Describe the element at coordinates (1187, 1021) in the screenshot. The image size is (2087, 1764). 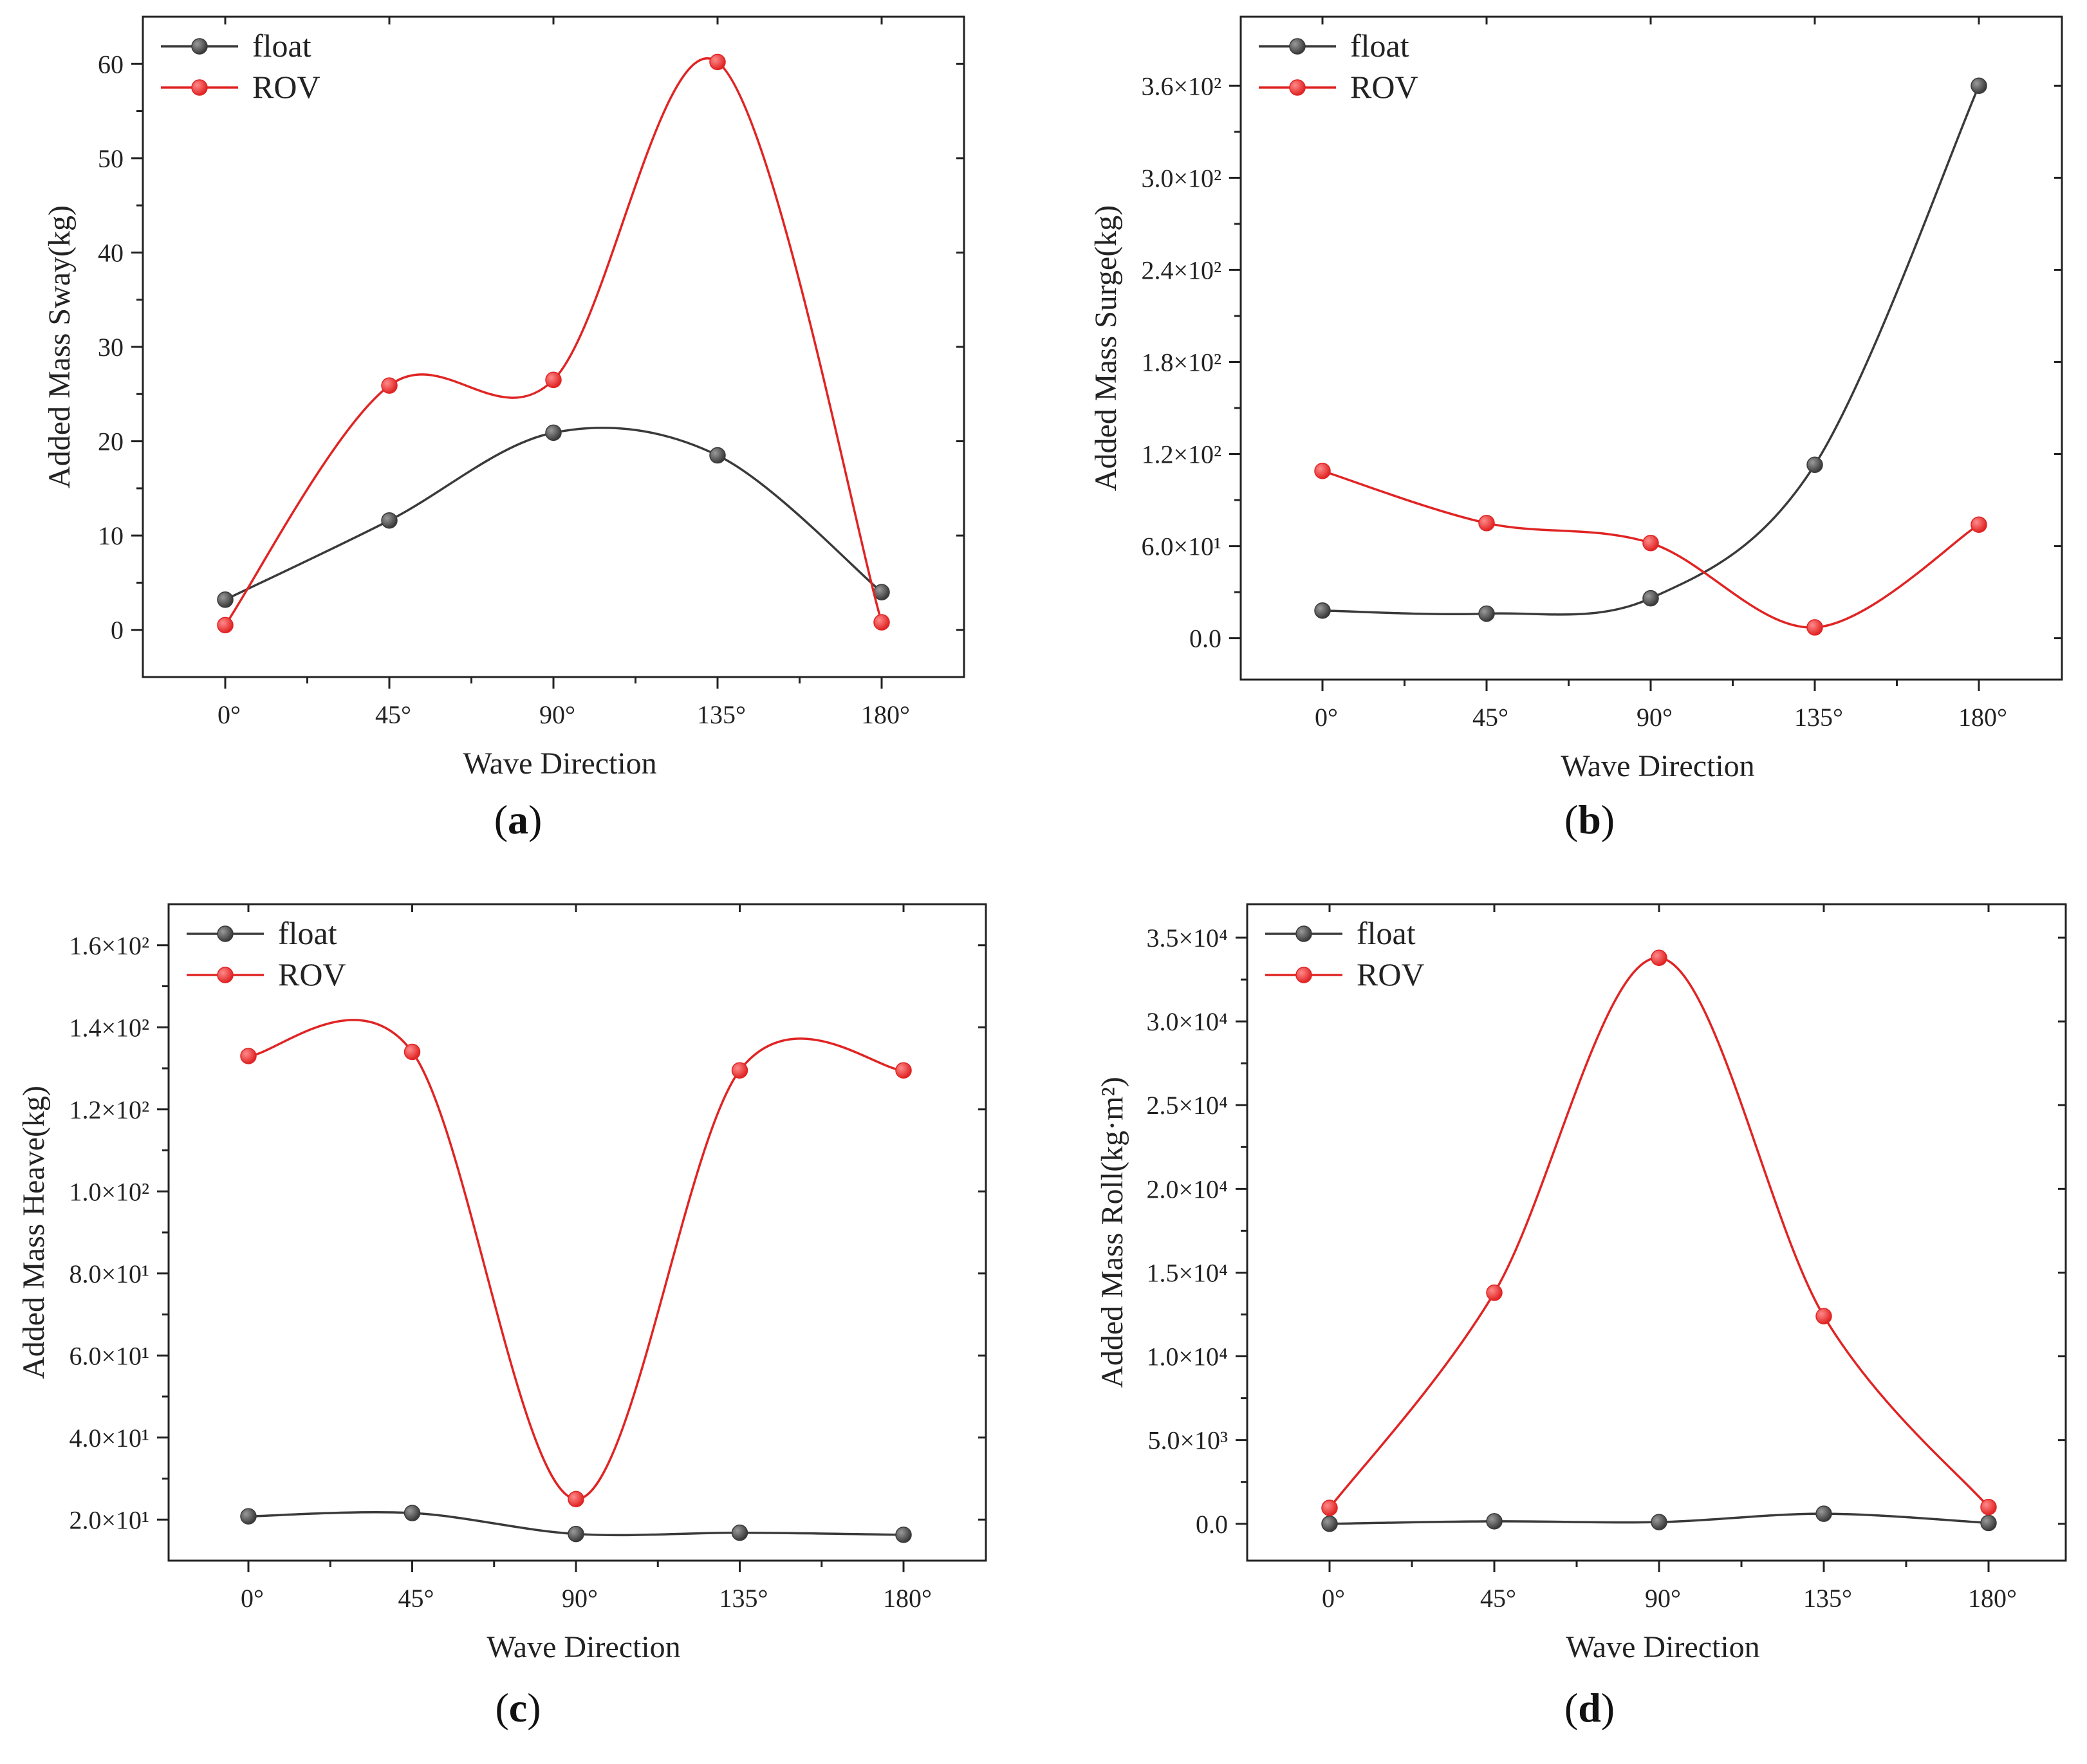
I see `y-tick-label: 3.0×10⁴` at that location.